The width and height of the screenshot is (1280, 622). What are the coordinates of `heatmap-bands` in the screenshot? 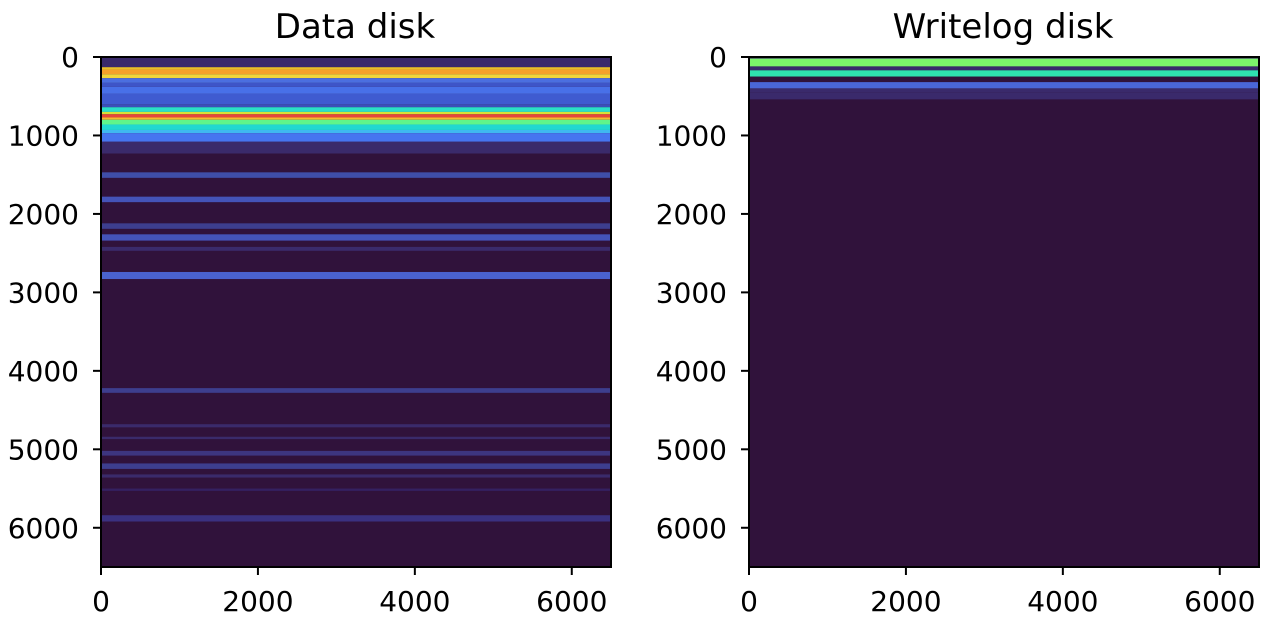 It's located at (1004, 78).